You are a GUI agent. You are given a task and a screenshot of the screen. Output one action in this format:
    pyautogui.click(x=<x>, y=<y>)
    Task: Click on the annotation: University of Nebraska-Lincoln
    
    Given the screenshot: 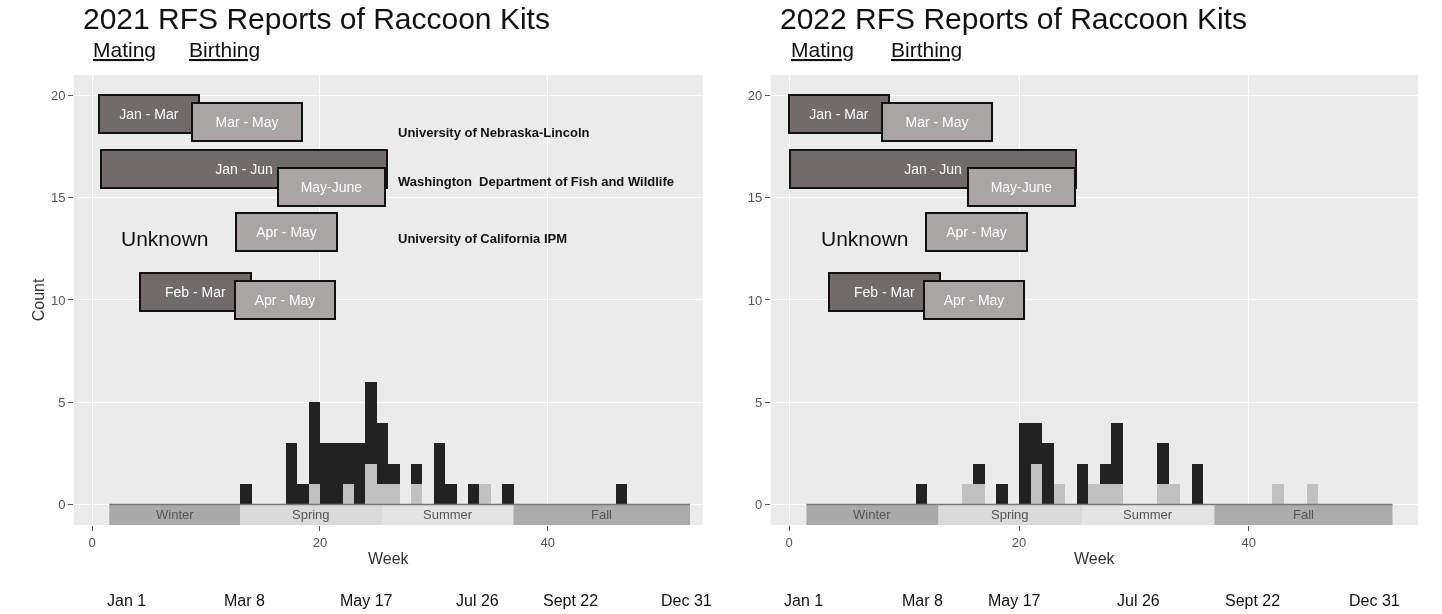 What is the action you would take?
    pyautogui.click(x=494, y=132)
    